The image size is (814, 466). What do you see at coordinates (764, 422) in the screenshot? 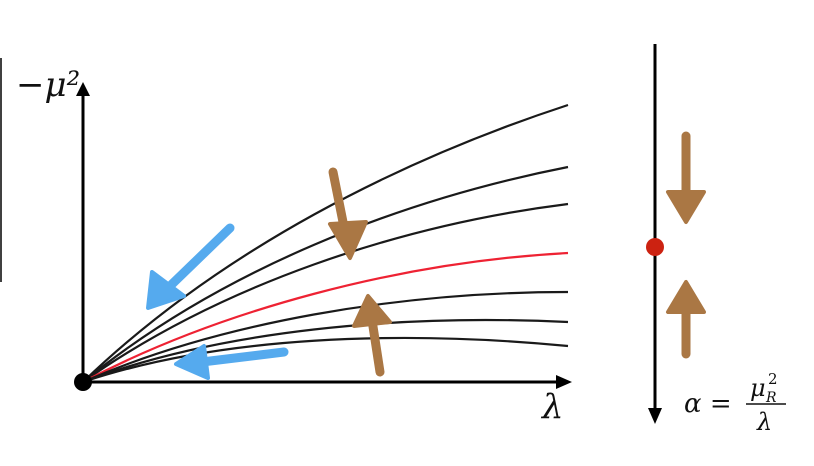
I see `alpha-formula-denominator: λ` at bounding box center [764, 422].